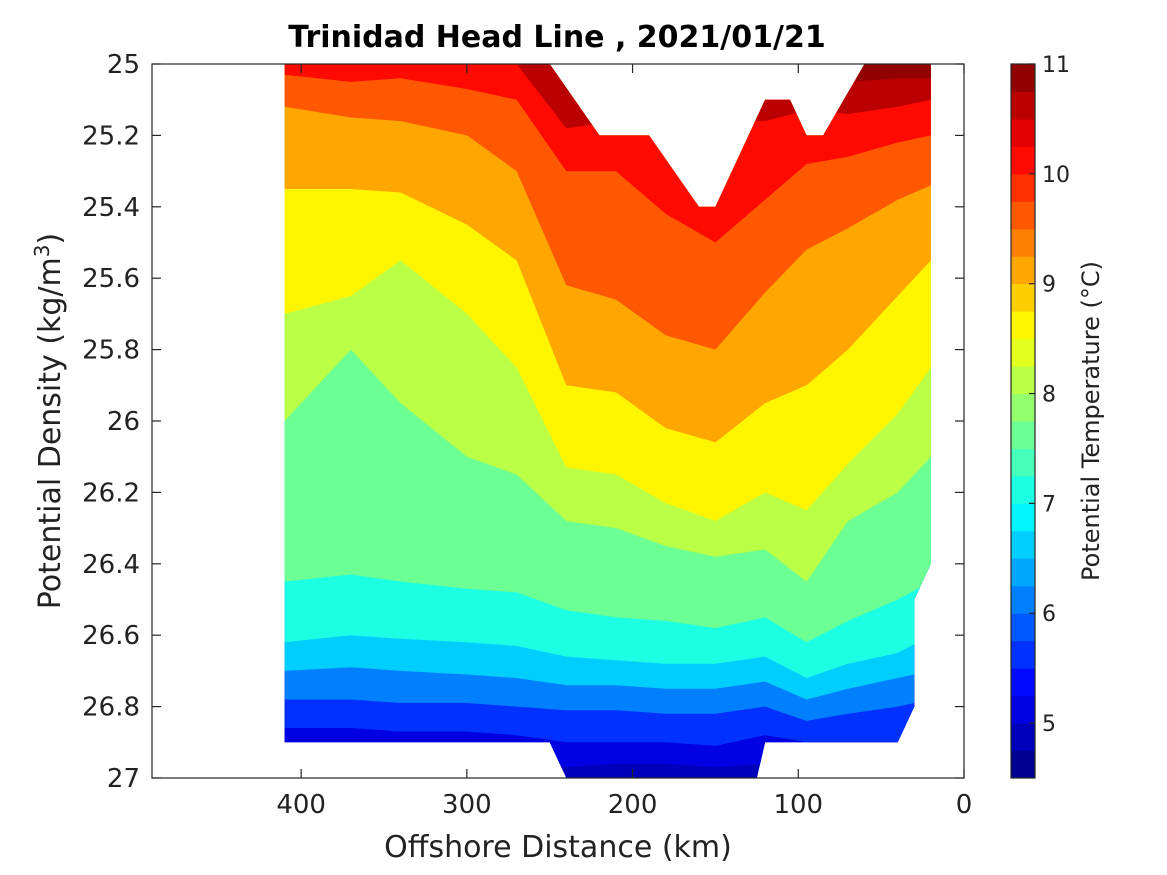 This screenshot has height=875, width=1167. Describe the element at coordinates (111, 636) in the screenshot. I see `y-tick-label: 26.6` at that location.